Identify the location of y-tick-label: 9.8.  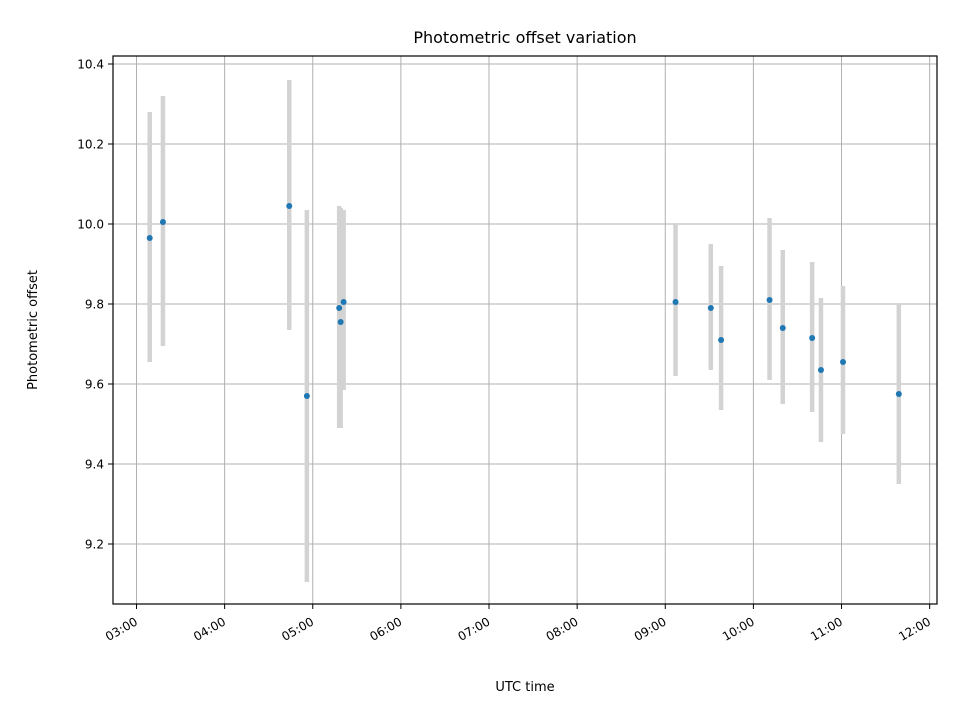
(94, 305).